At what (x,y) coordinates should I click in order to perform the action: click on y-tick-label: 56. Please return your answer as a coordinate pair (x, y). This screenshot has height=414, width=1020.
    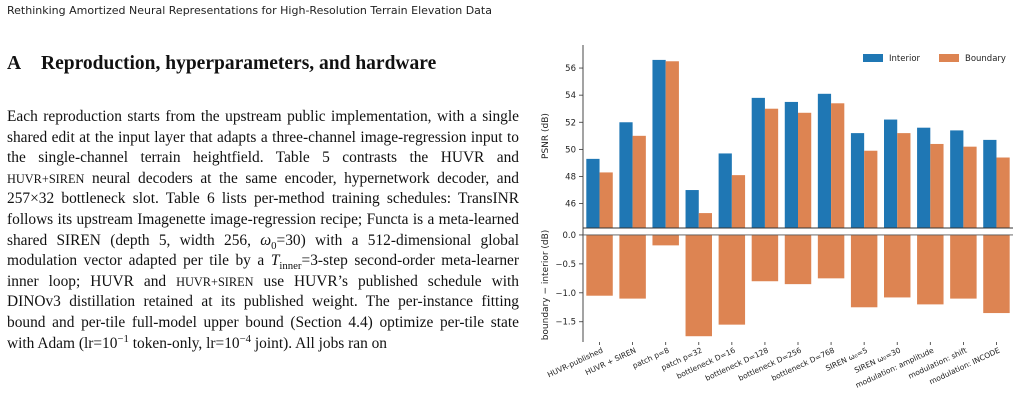
    Looking at the image, I should click on (570, 69).